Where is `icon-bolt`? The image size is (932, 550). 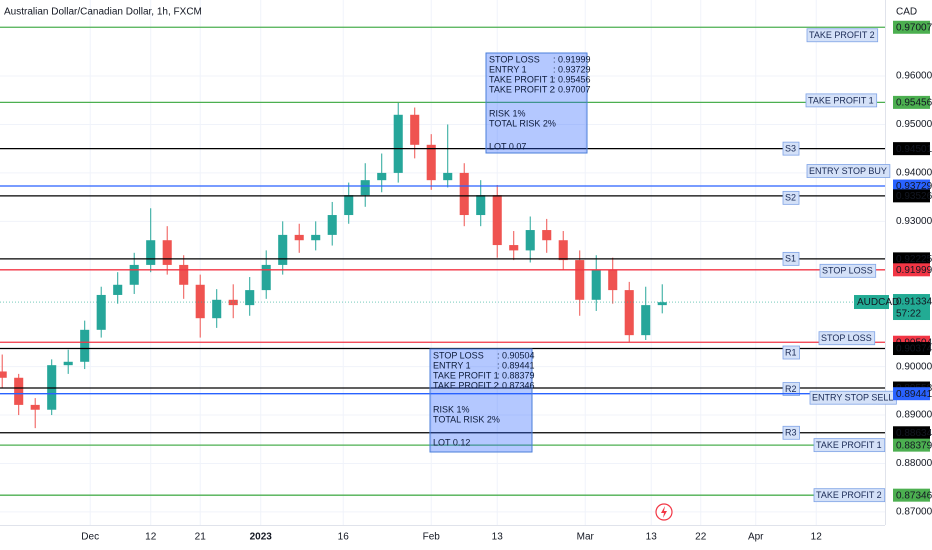
icon-bolt is located at coordinates (664, 512).